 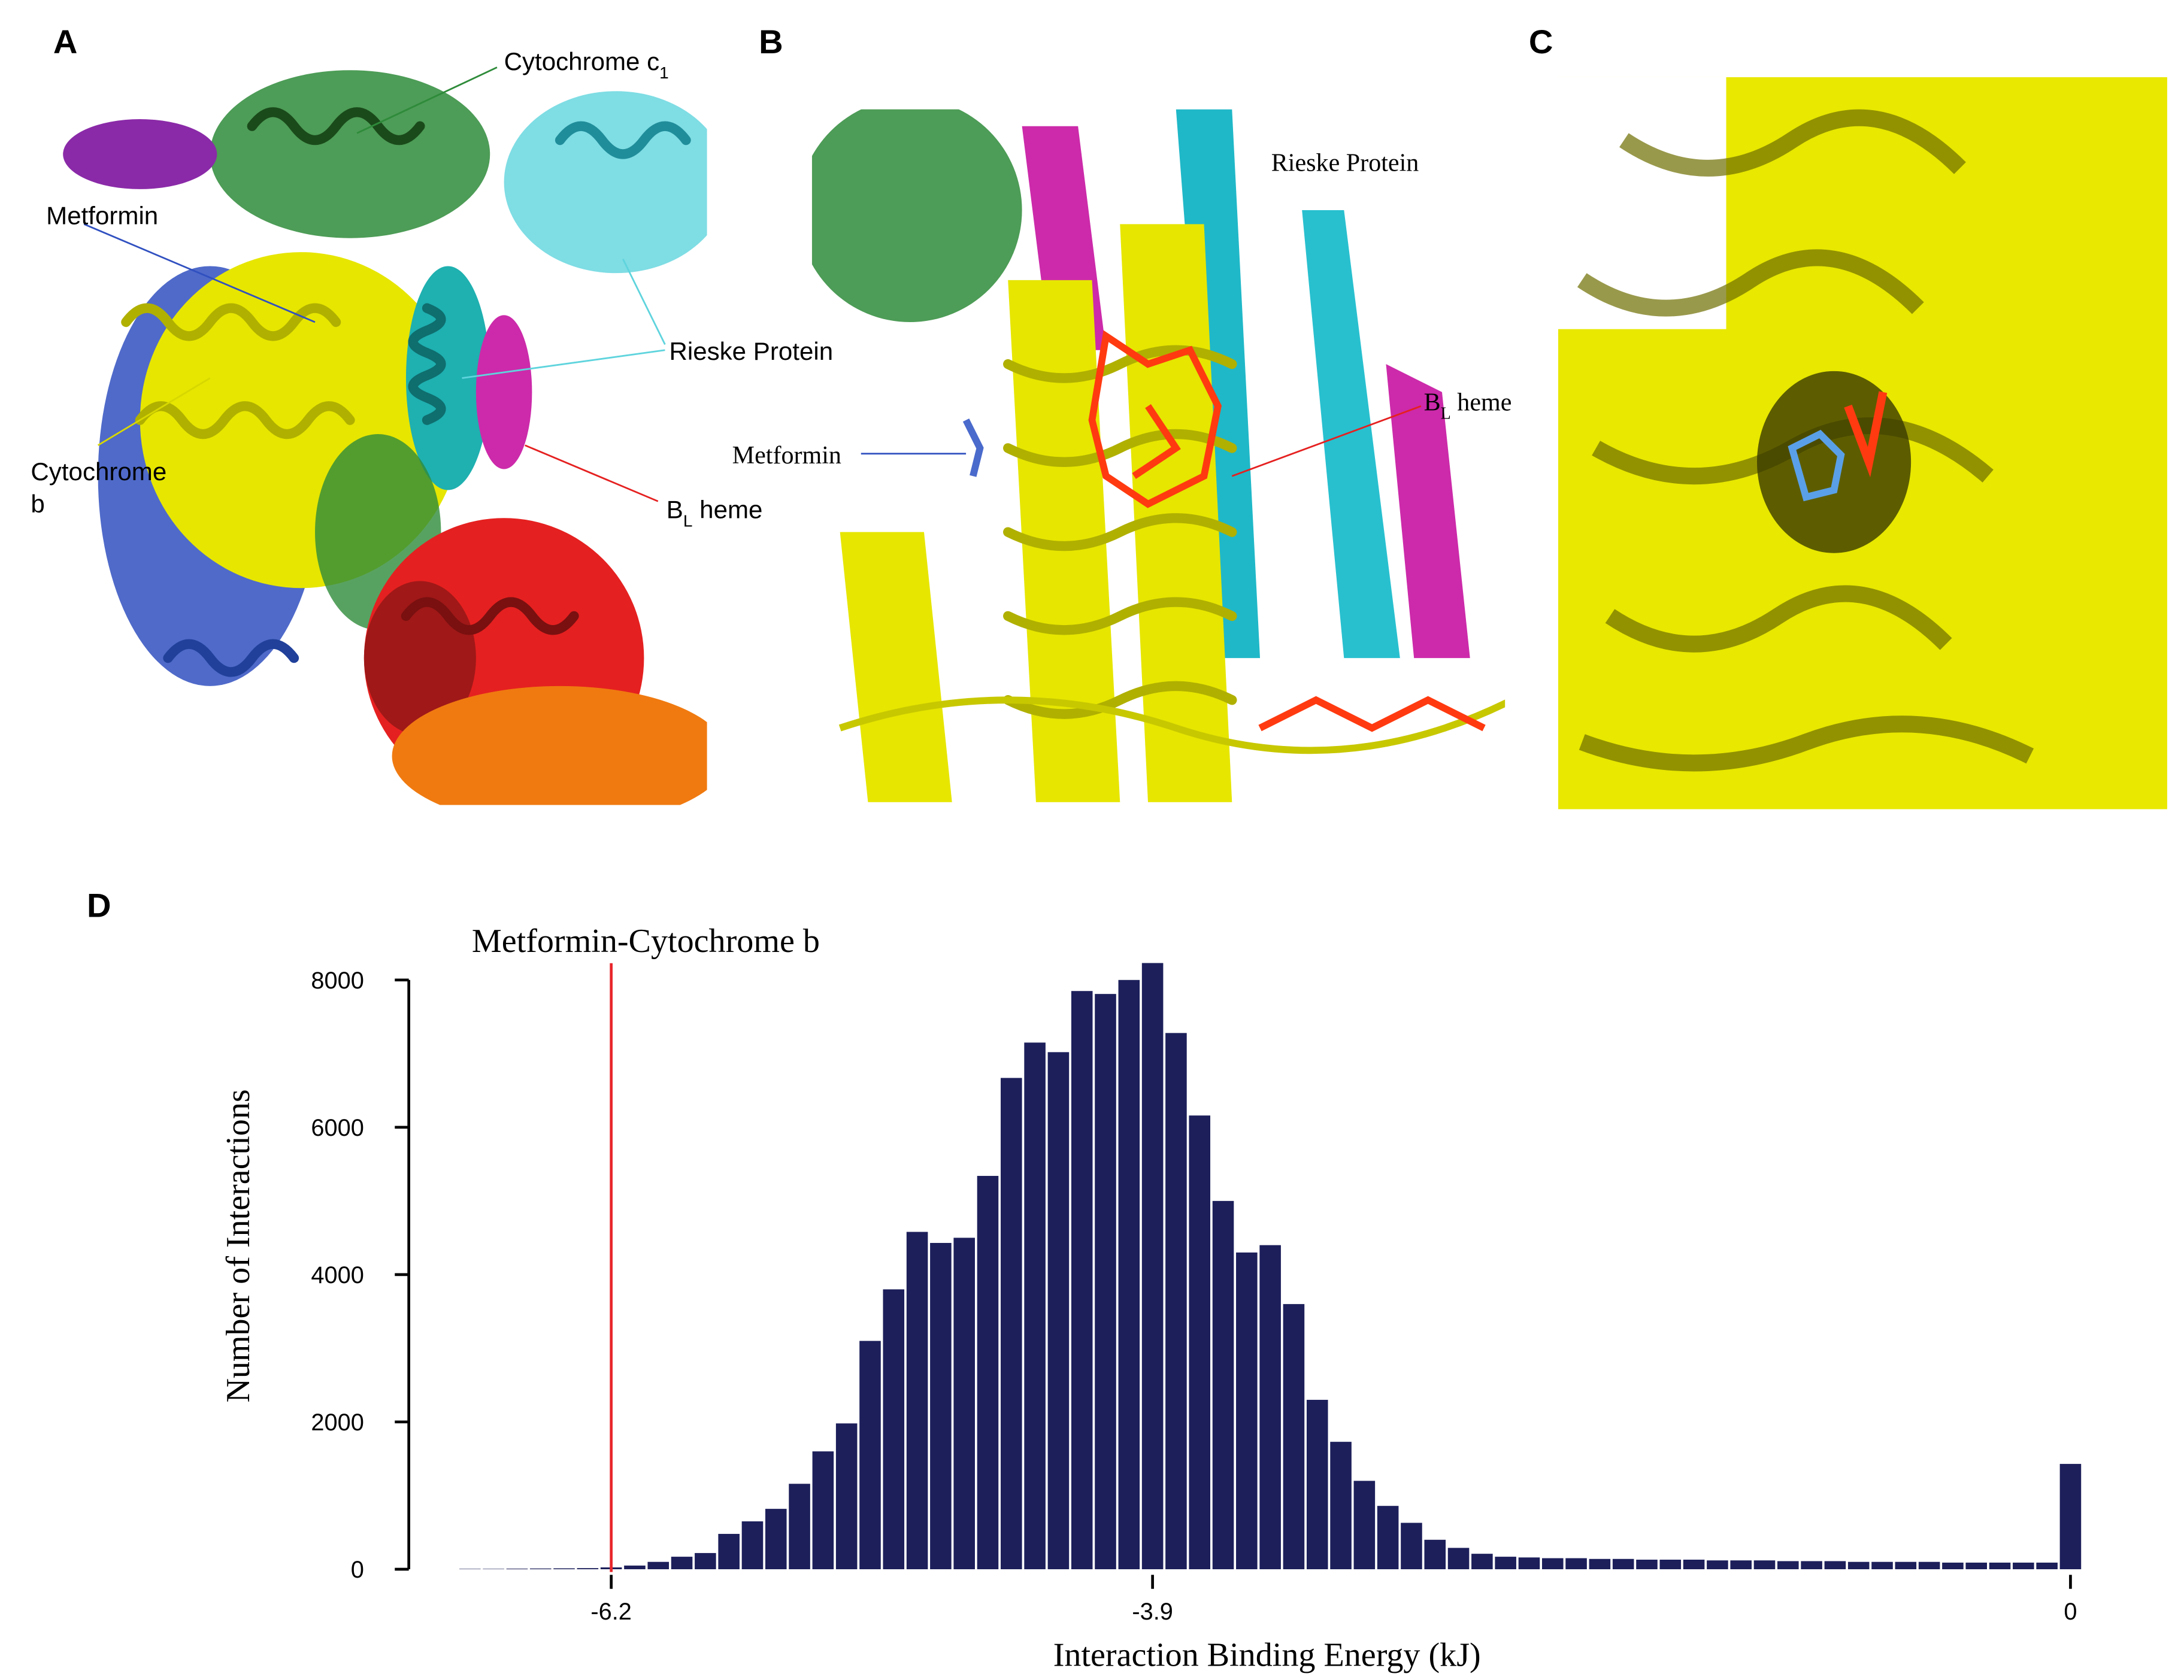 What do you see at coordinates (99, 905) in the screenshot?
I see `panel-label: D` at bounding box center [99, 905].